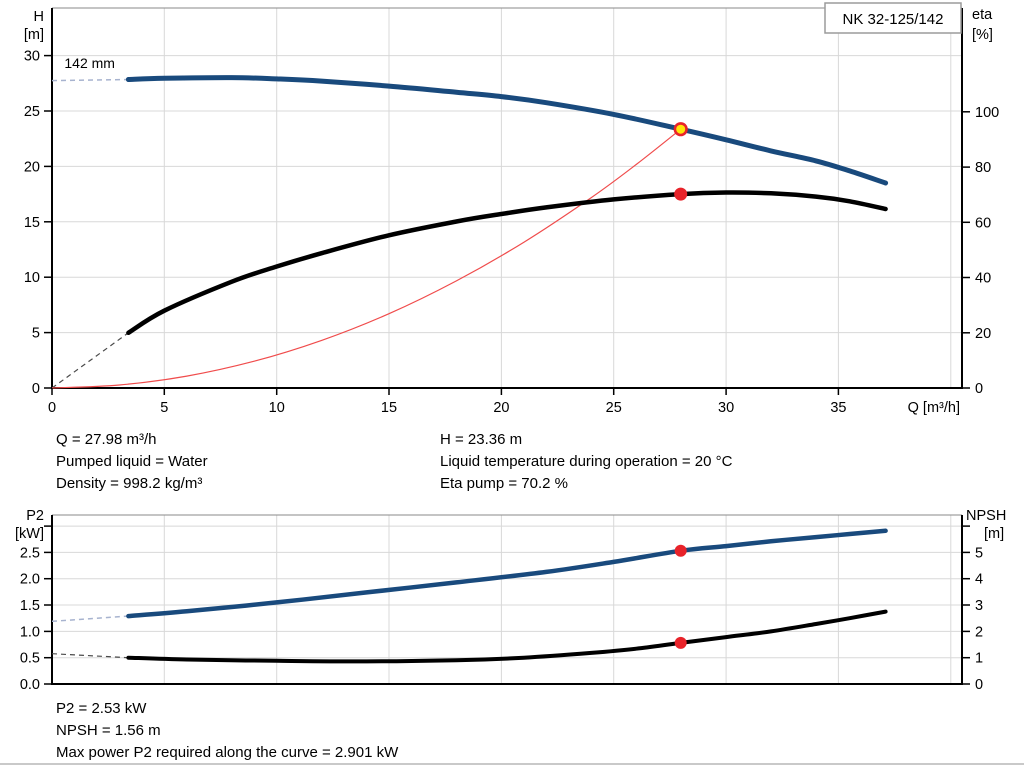 The width and height of the screenshot is (1024, 781). What do you see at coordinates (987, 113) in the screenshot?
I see `y-right-tick-label: 100` at bounding box center [987, 113].